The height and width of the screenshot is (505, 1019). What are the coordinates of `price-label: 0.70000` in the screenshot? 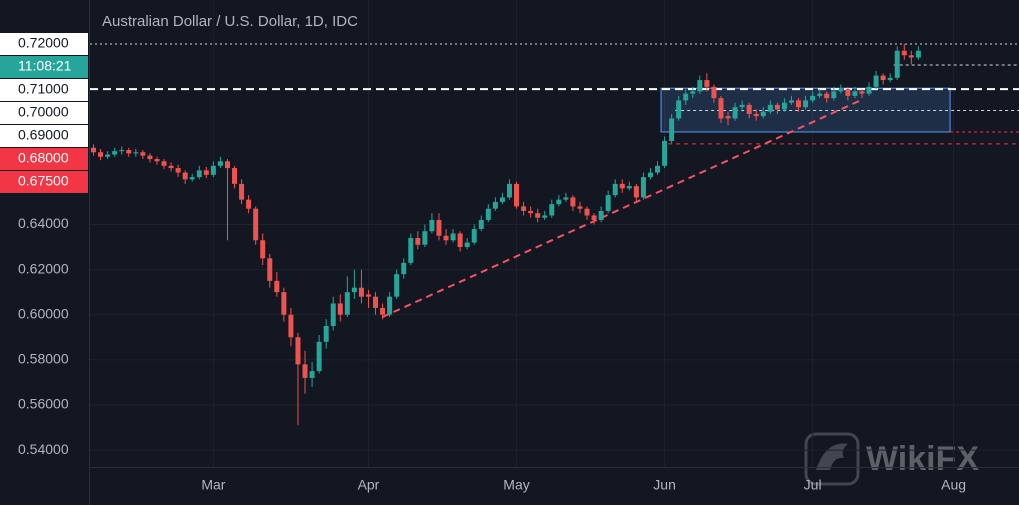 It's located at (43, 112).